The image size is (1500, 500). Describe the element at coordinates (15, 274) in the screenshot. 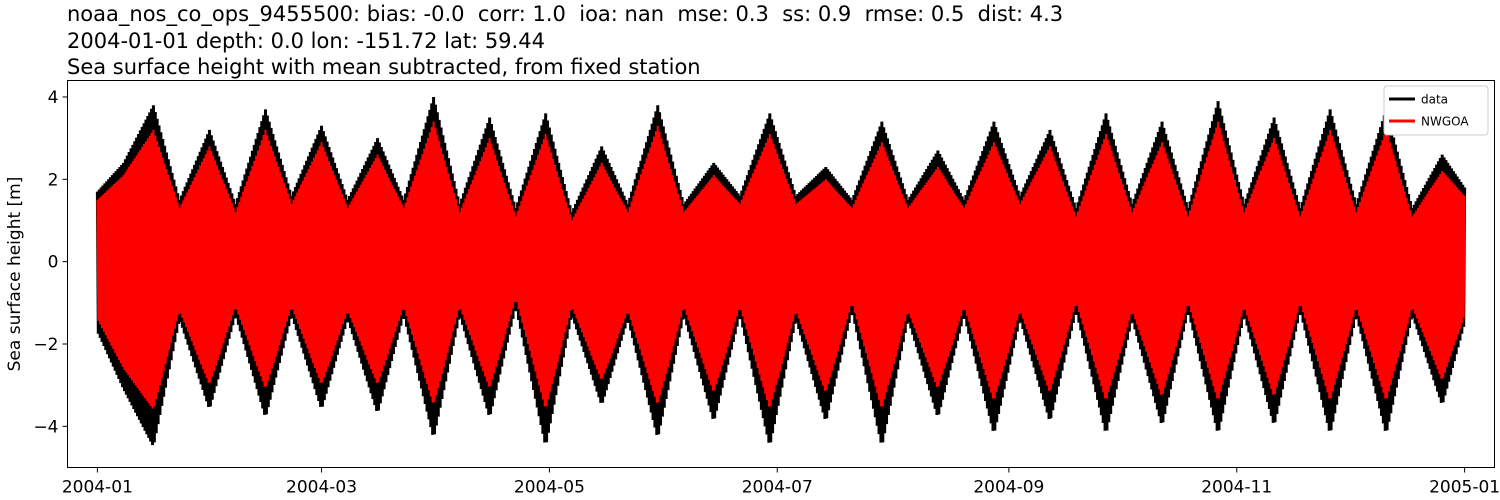

I see `y-axis-label: Sea surface height [m]` at that location.